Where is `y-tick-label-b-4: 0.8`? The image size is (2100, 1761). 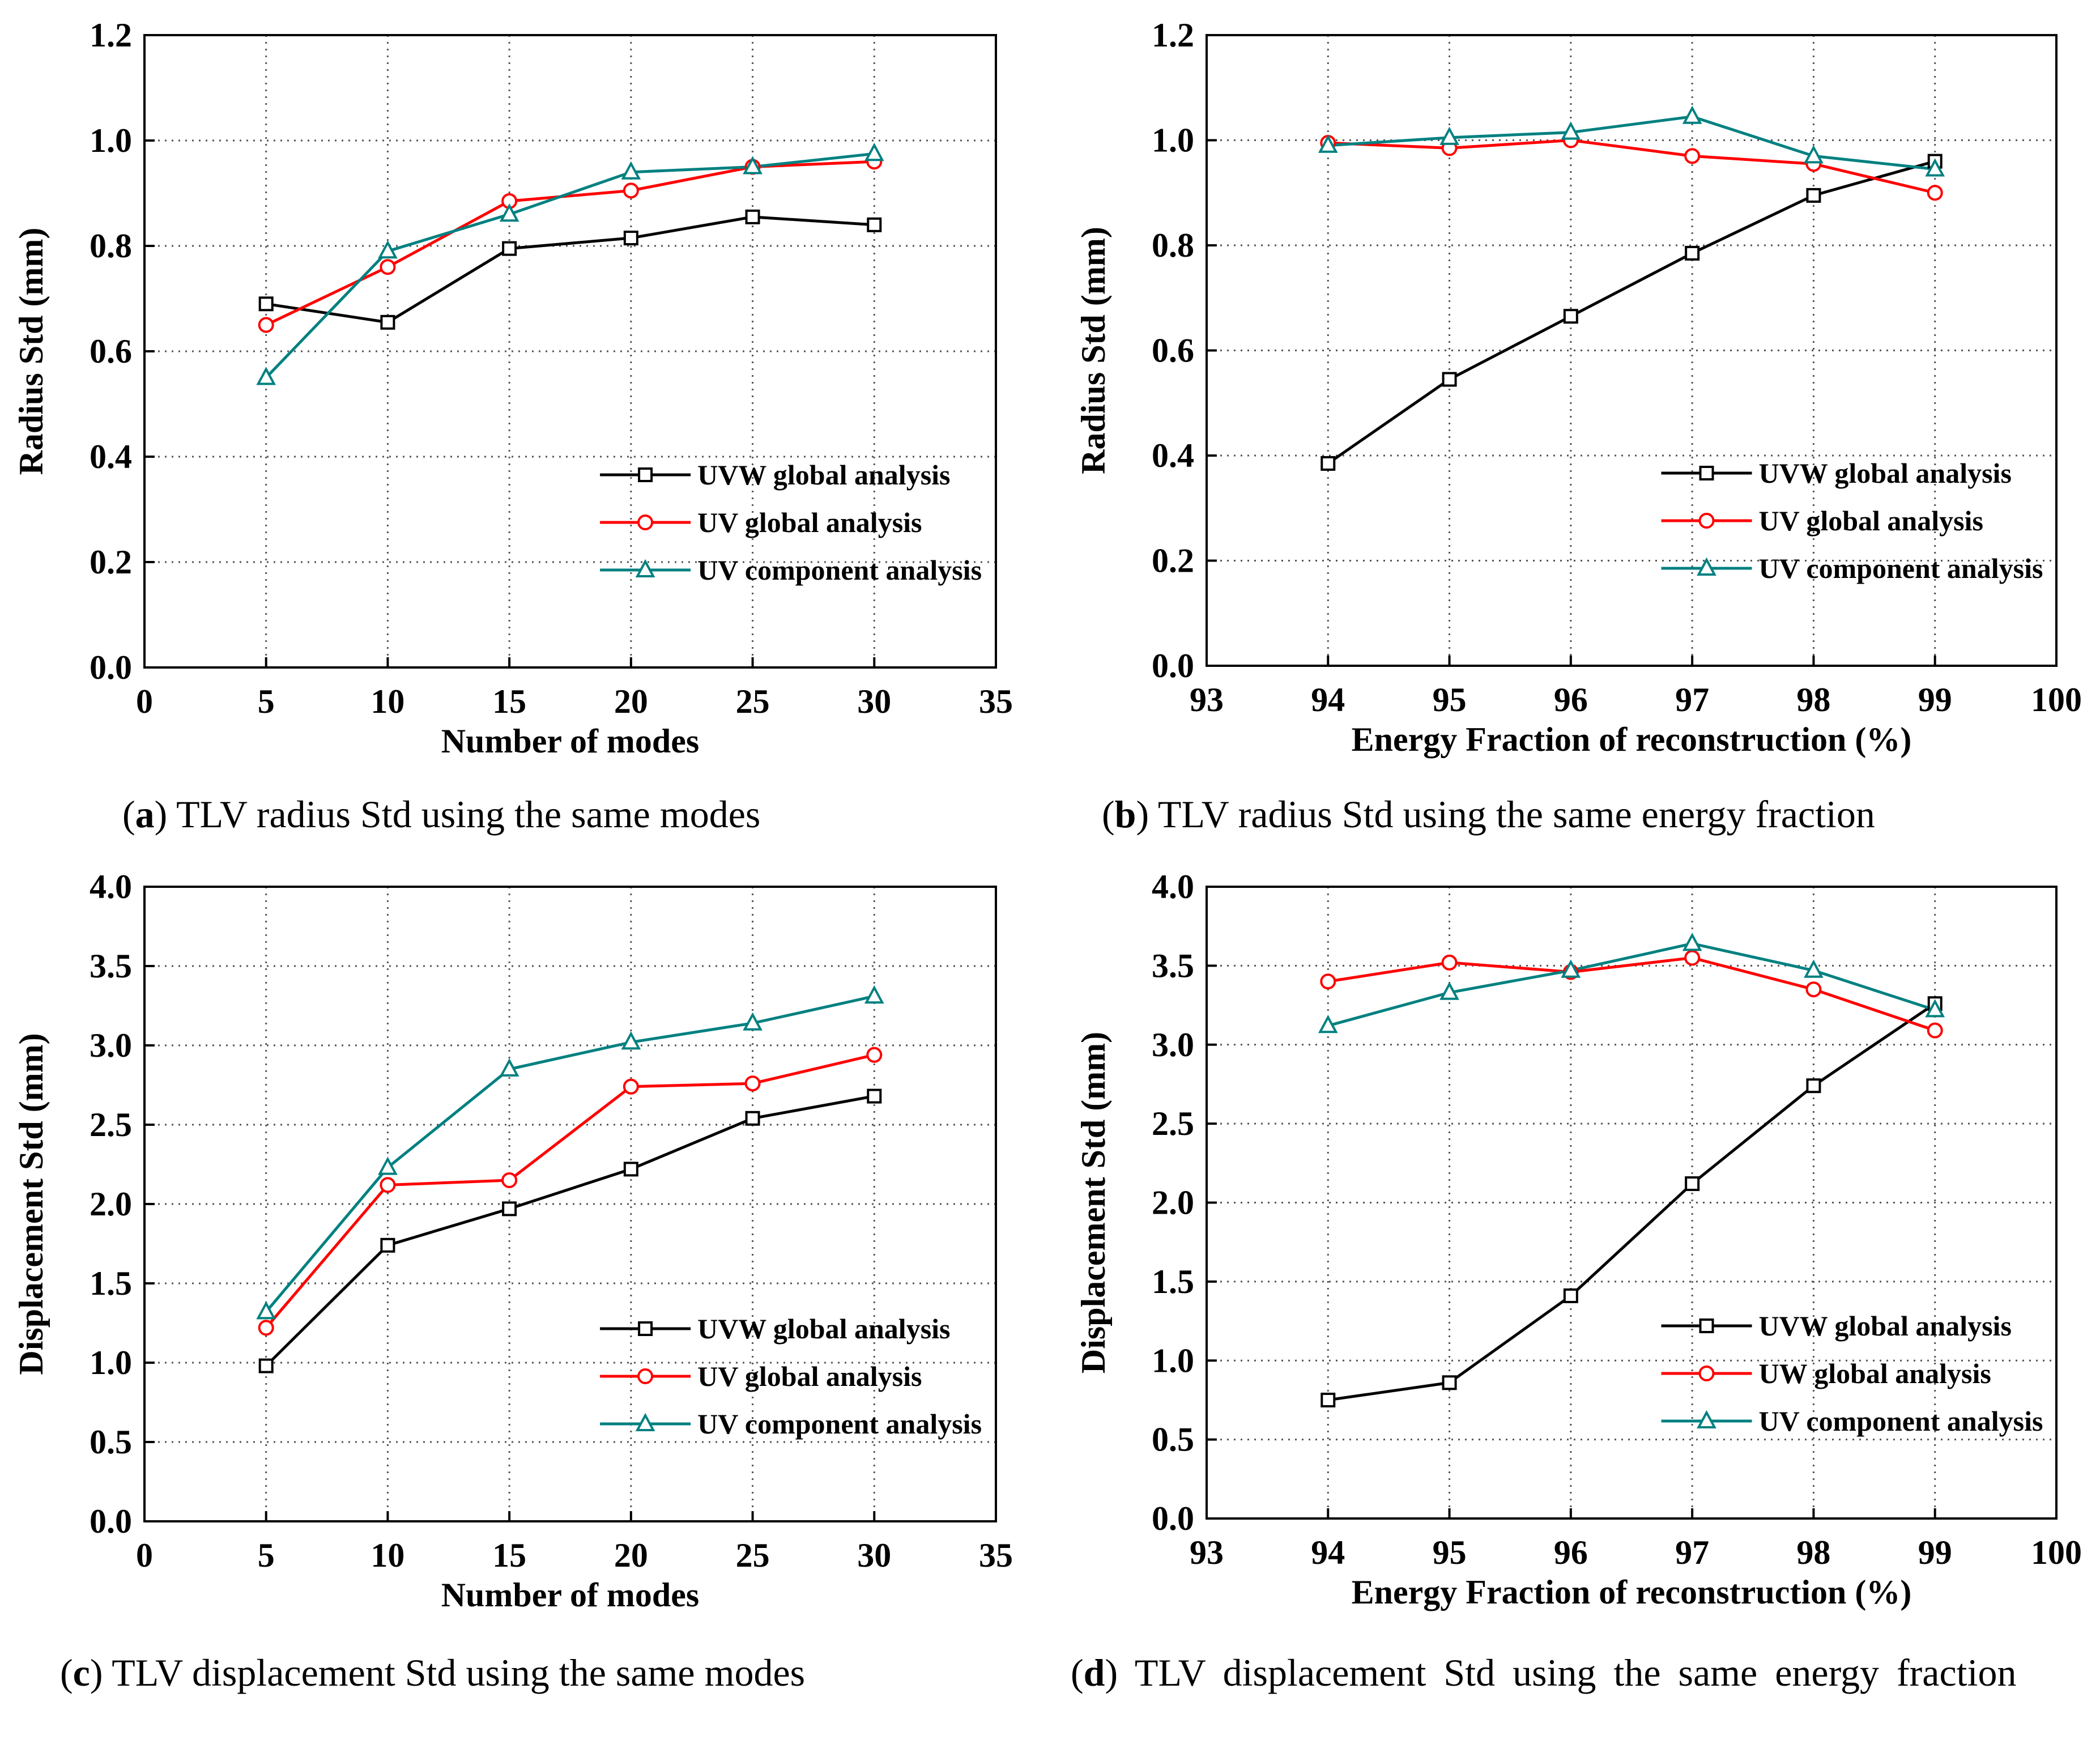
y-tick-label-b-4: 0.8 is located at coordinates (1173, 246).